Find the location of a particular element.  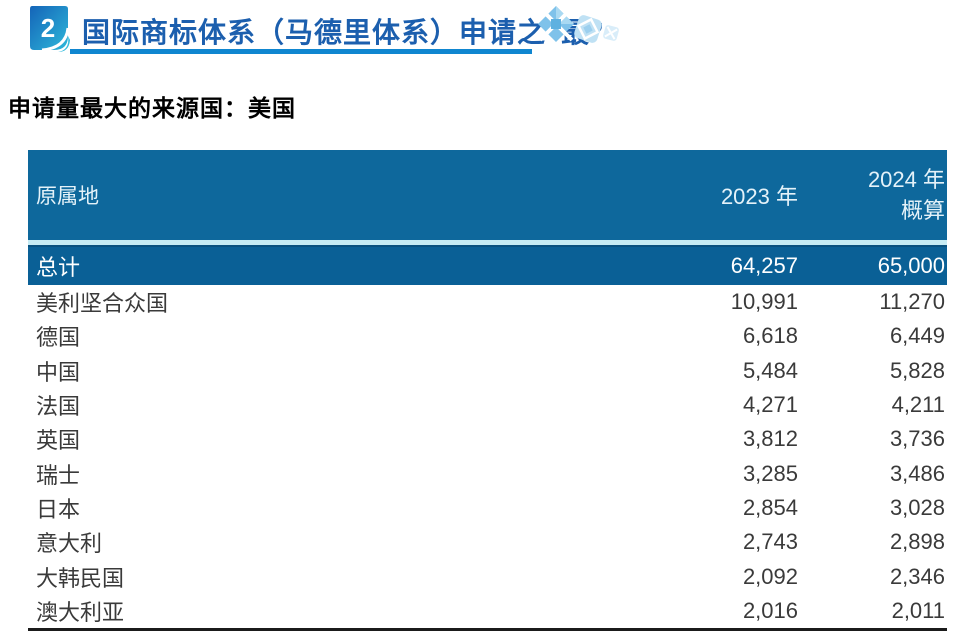

header-2023: 2023 年 is located at coordinates (759, 196).